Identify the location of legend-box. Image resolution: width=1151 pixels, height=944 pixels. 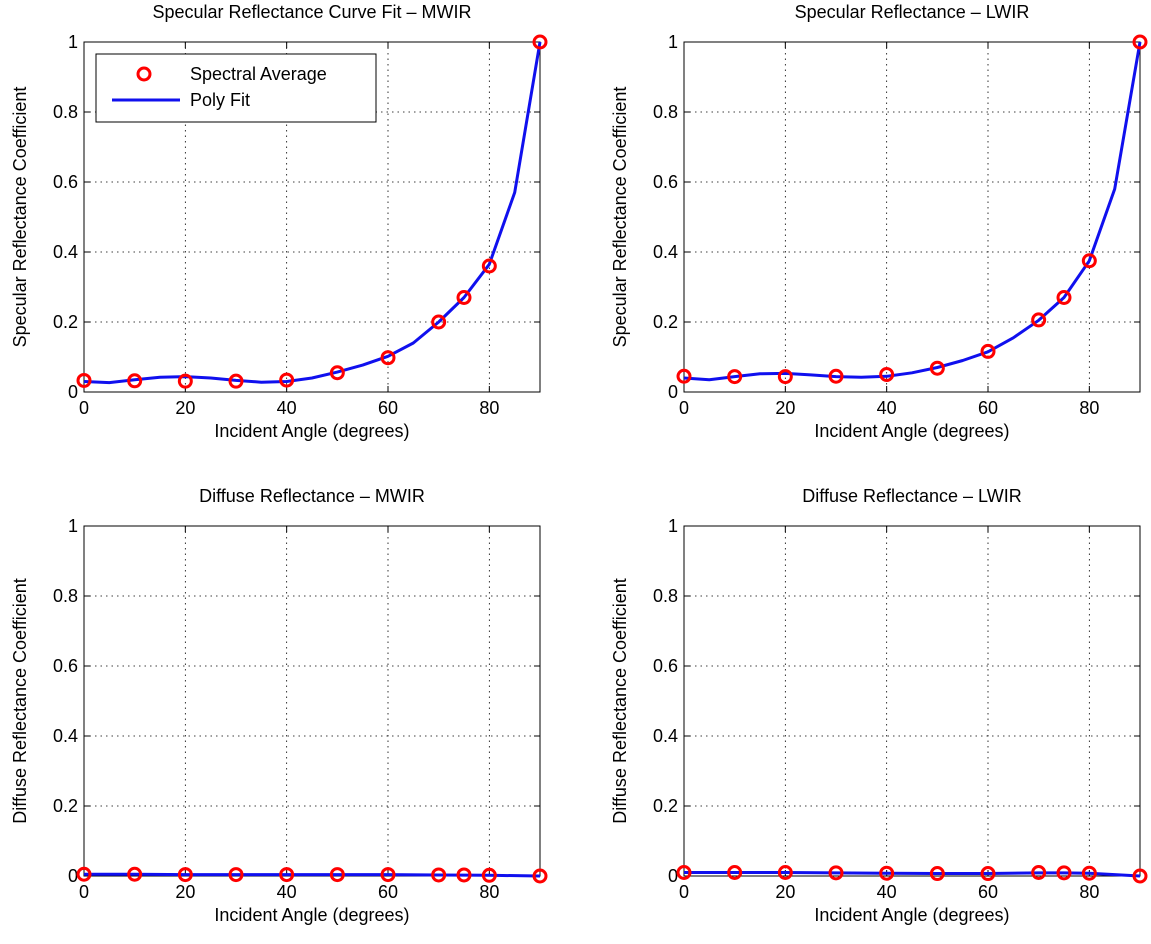
(236, 88).